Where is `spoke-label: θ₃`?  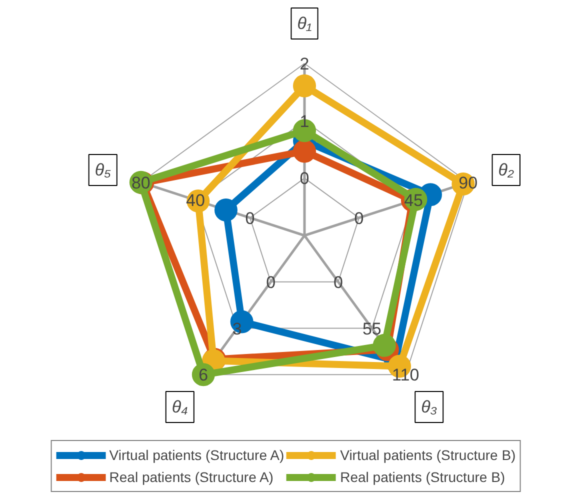
spoke-label: θ₃ is located at coordinates (429, 407).